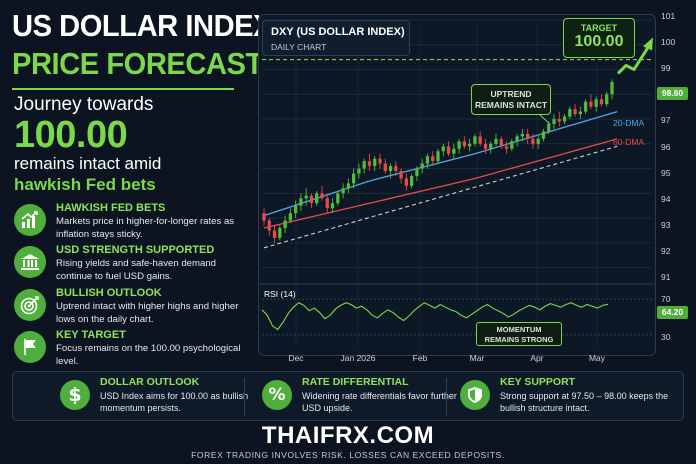  I want to click on rsi-tick-label: 70, so click(666, 299).